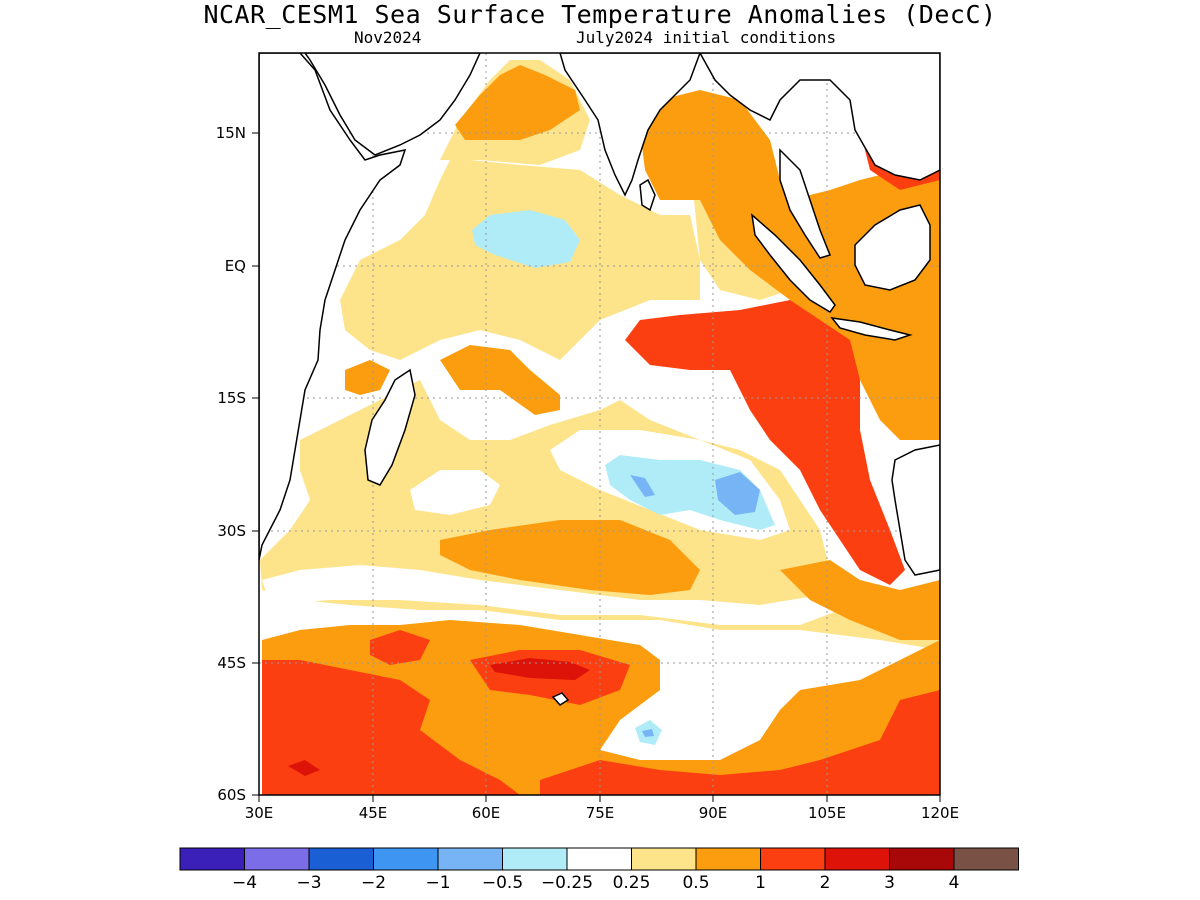 Image resolution: width=1200 pixels, height=900 pixels. What do you see at coordinates (231, 464) in the screenshot?
I see `lat-labels: 15N EQ 15S 30S 45S 60S` at bounding box center [231, 464].